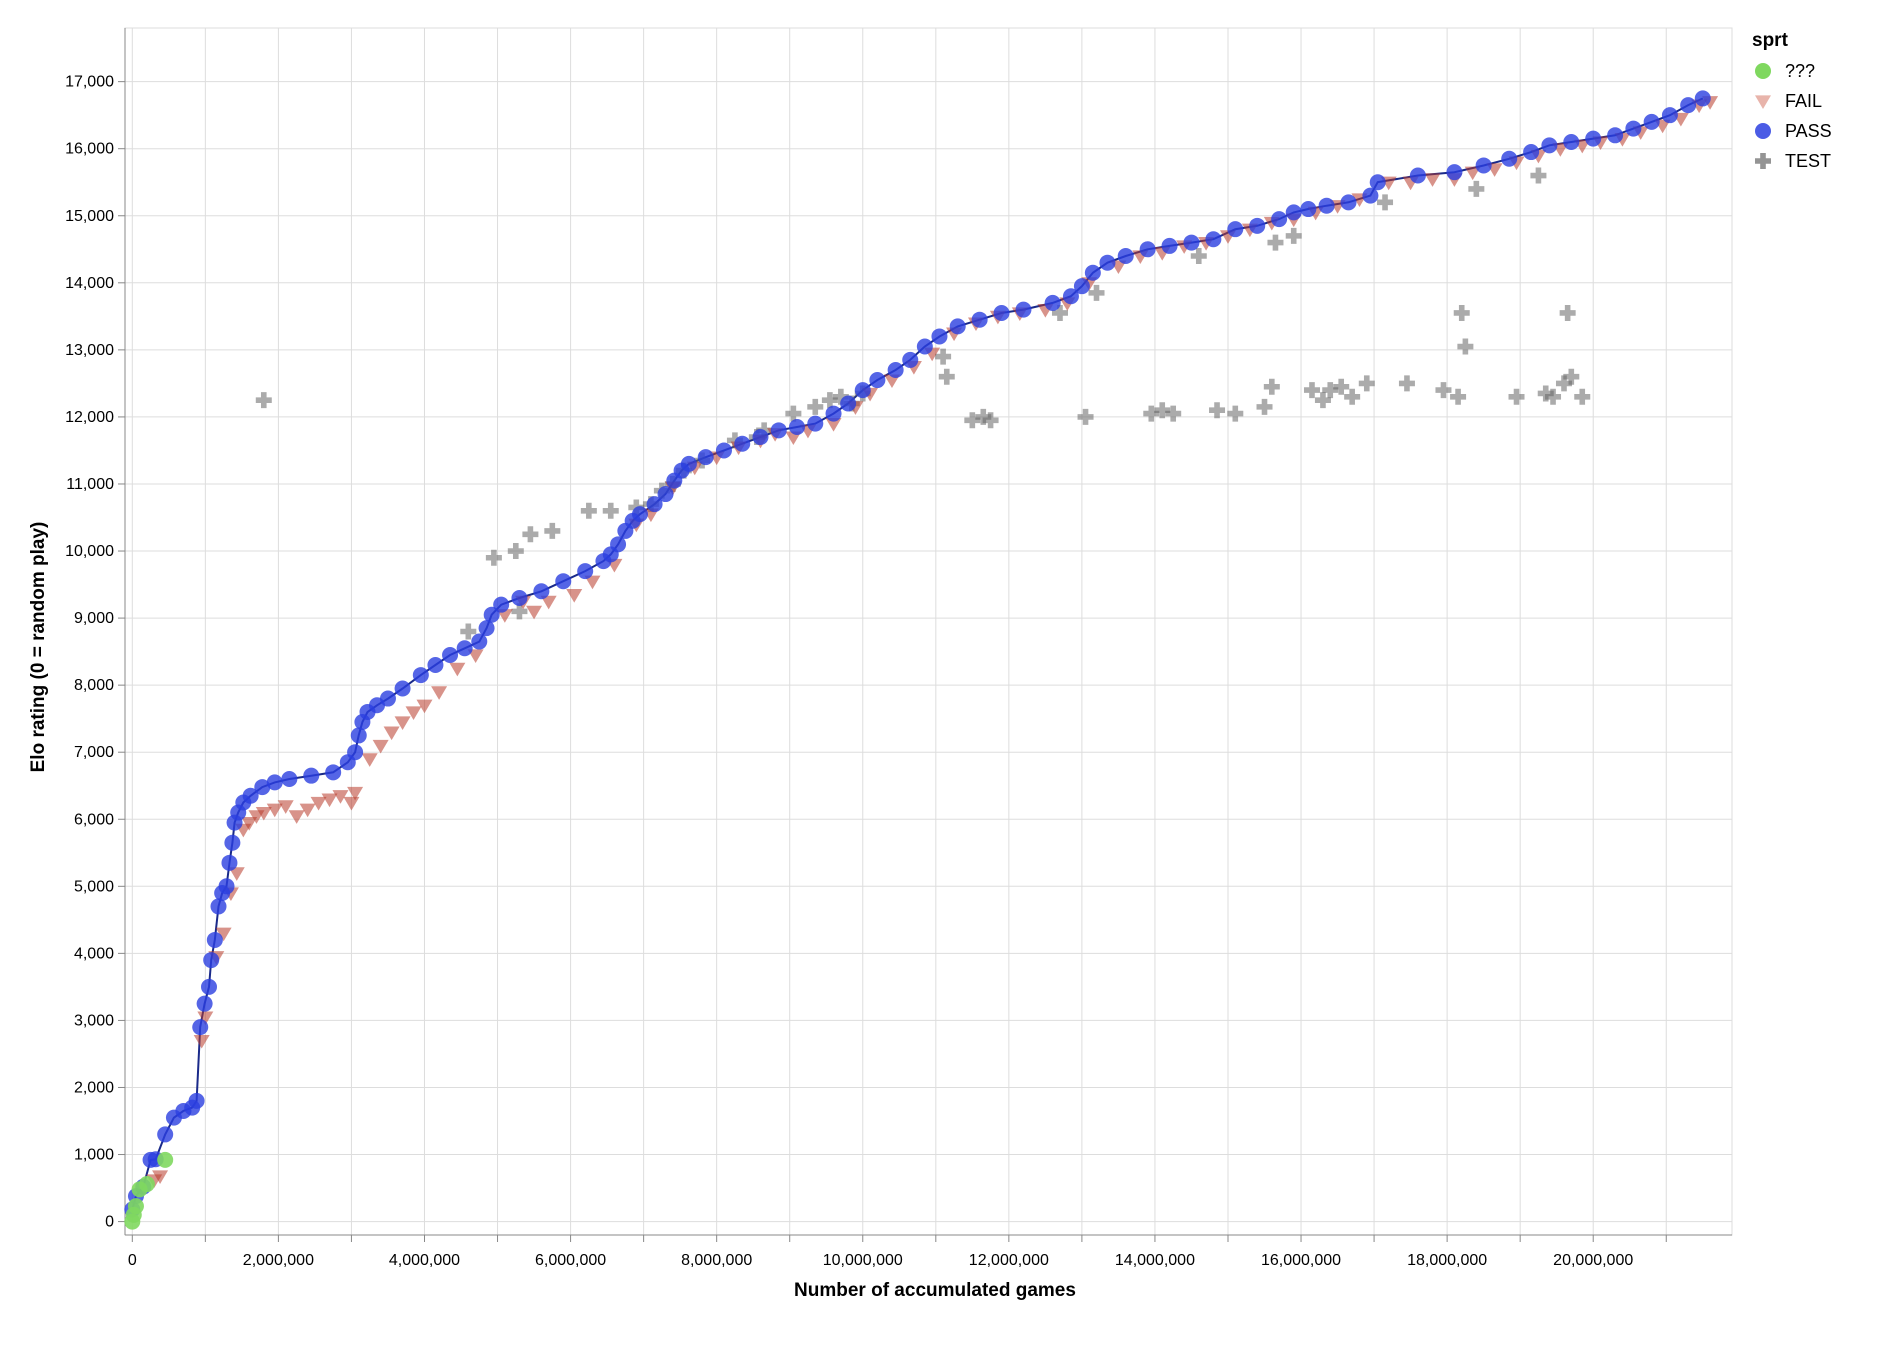  I want to click on legend: sprt ??? FAIL PASS TEST, so click(1792, 100).